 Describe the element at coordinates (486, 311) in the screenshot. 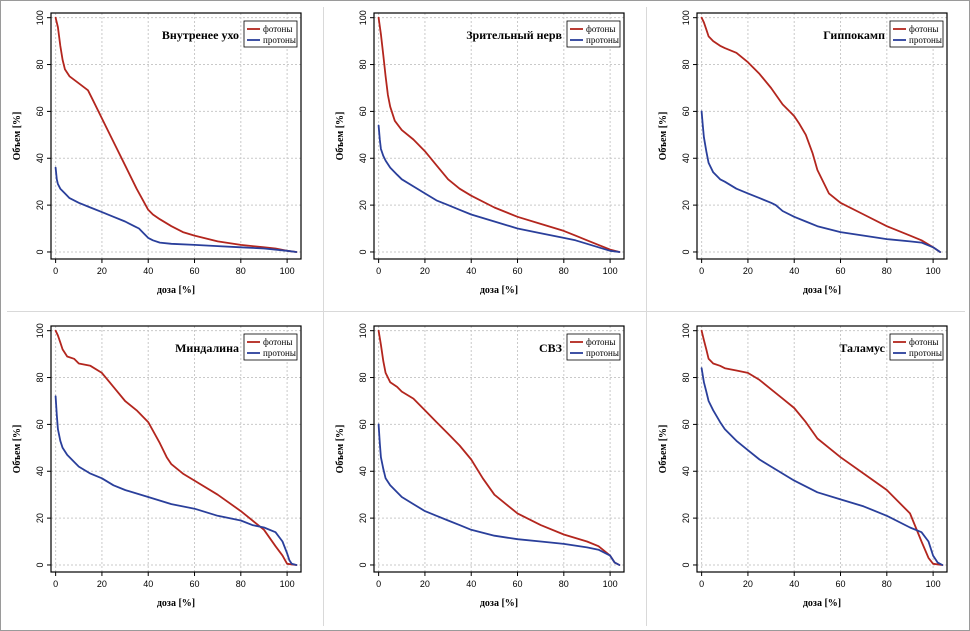

I see `horizontal-divider` at that location.